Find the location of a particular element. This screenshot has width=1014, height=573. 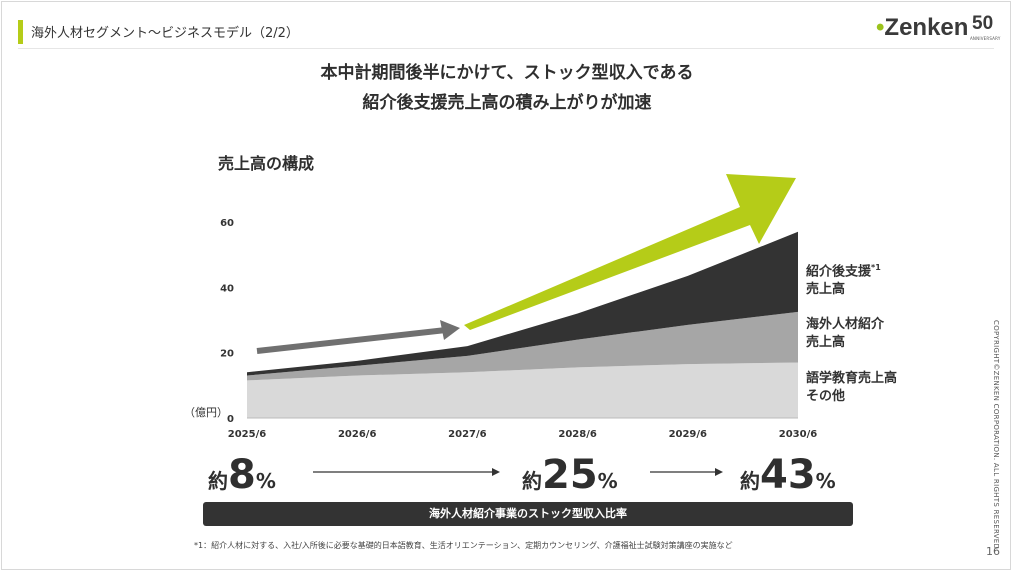

small-trend-arrowhead is located at coordinates (450, 330).